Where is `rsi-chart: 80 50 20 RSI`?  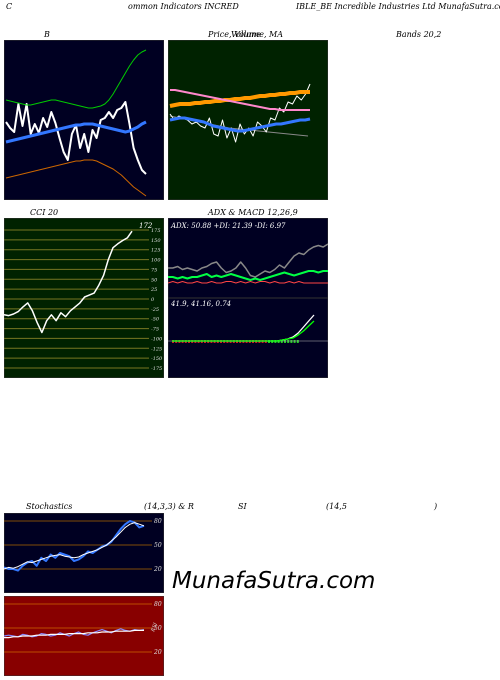 rsi-chart: 80 50 20 RSI is located at coordinates (84, 636).